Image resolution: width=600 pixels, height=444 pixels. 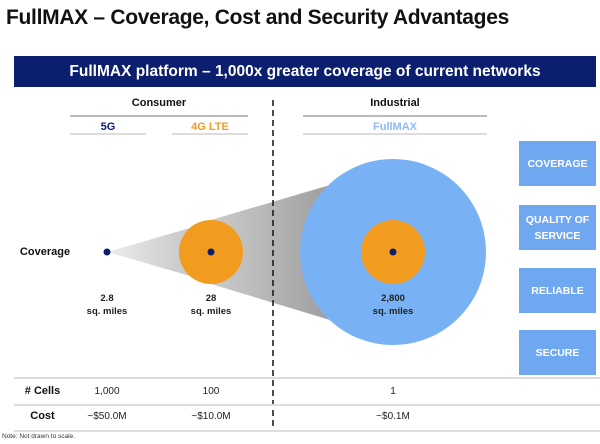 I want to click on cost-4g: ~$10.0M, so click(x=211, y=416).